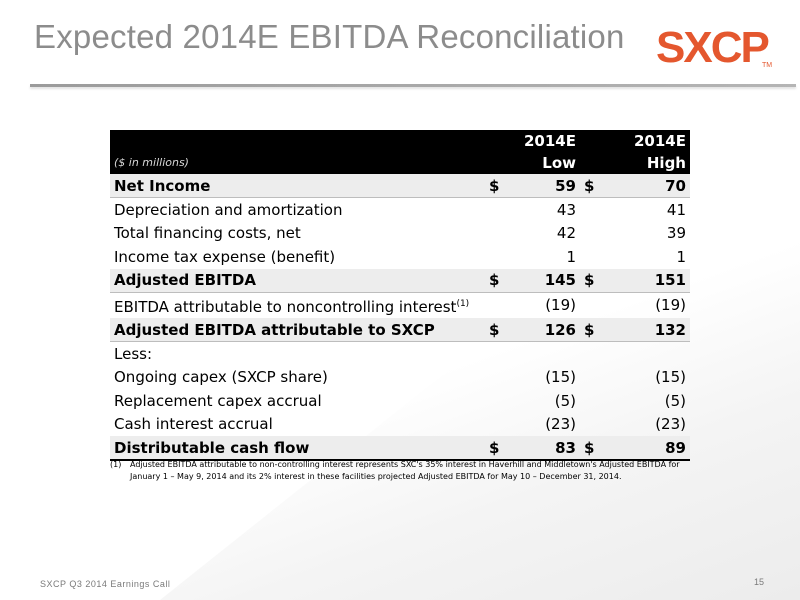 Image resolution: width=800 pixels, height=600 pixels. I want to click on row-value-high-text: 70, so click(675, 185).